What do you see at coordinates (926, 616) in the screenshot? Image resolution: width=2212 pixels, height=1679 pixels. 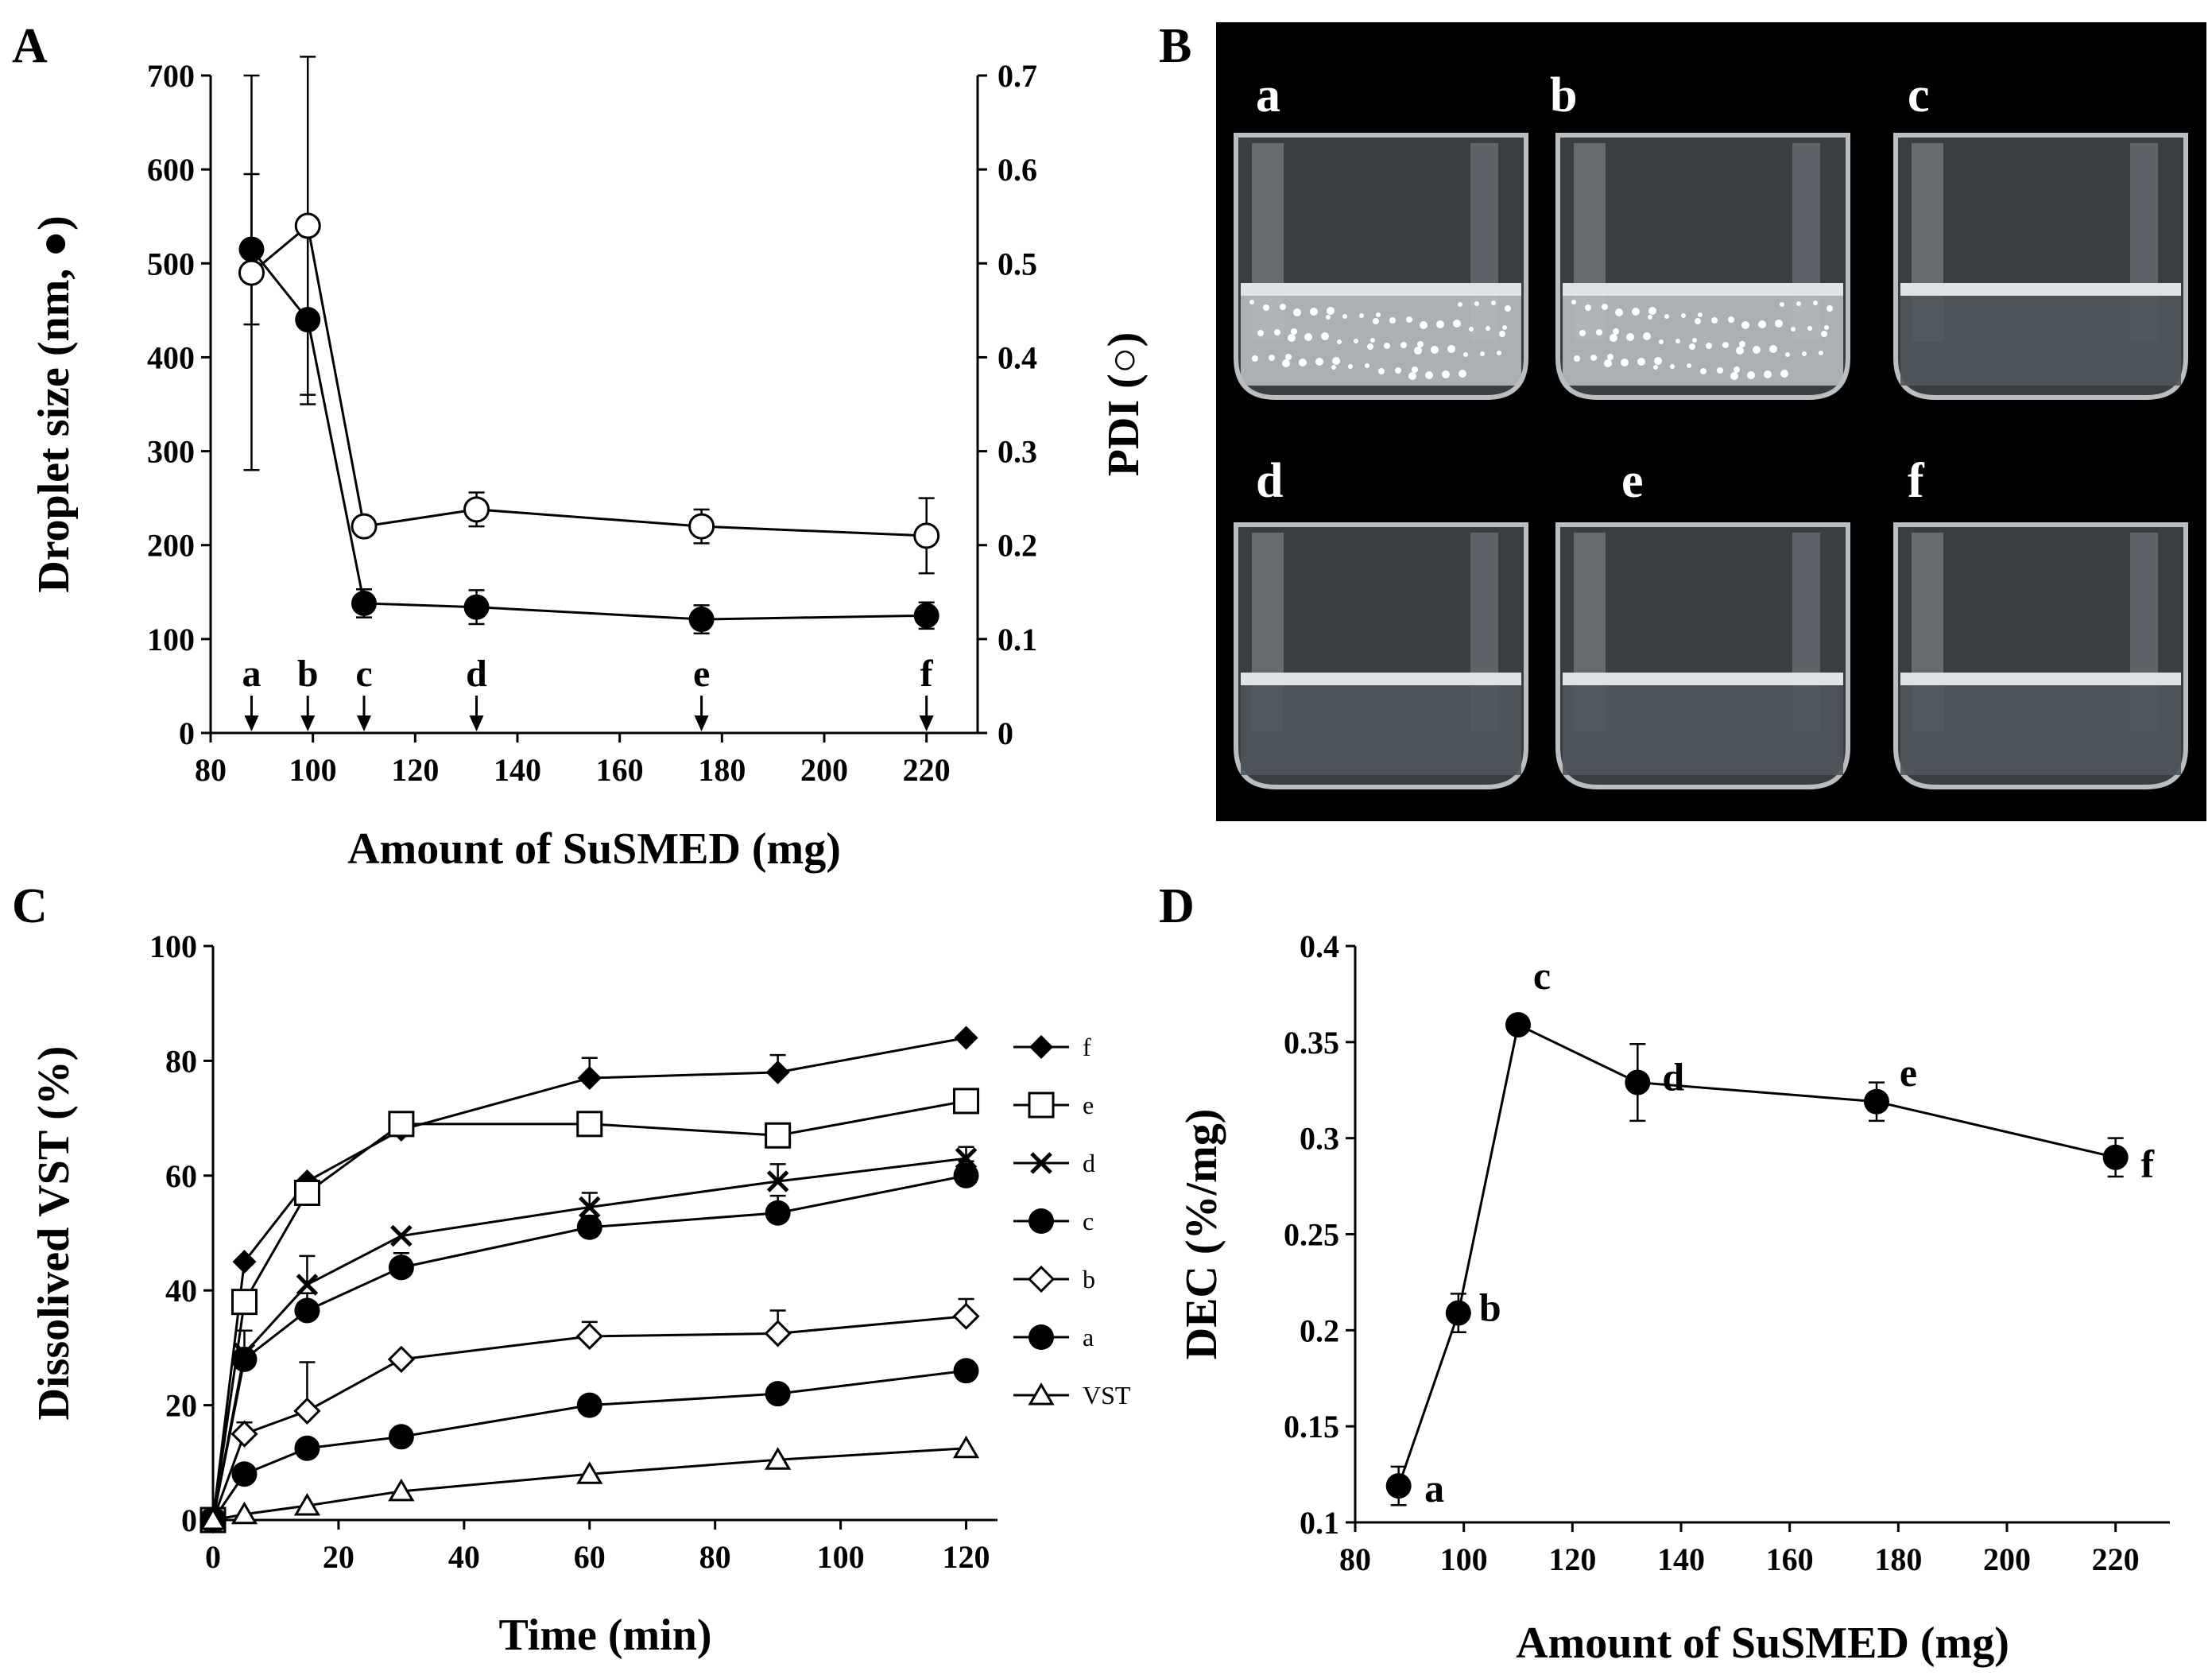 I see `data-point-droplet-size` at bounding box center [926, 616].